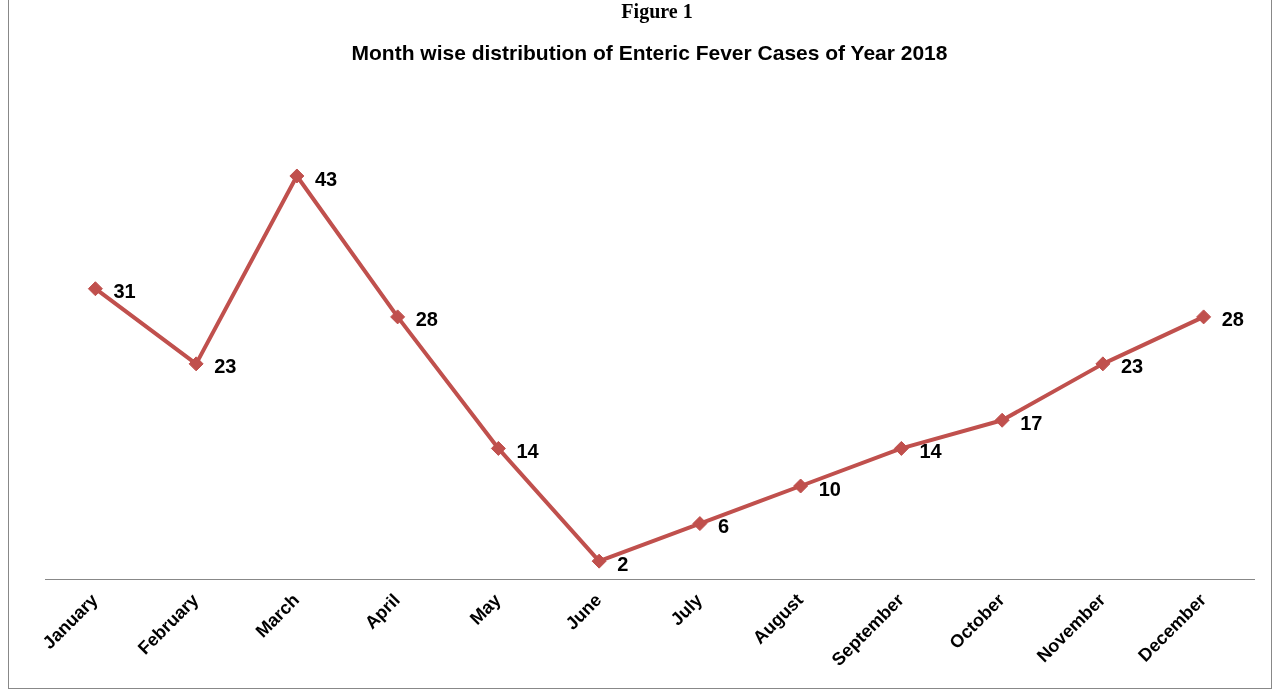 The width and height of the screenshot is (1274, 691). I want to click on data-label: 31, so click(124, 291).